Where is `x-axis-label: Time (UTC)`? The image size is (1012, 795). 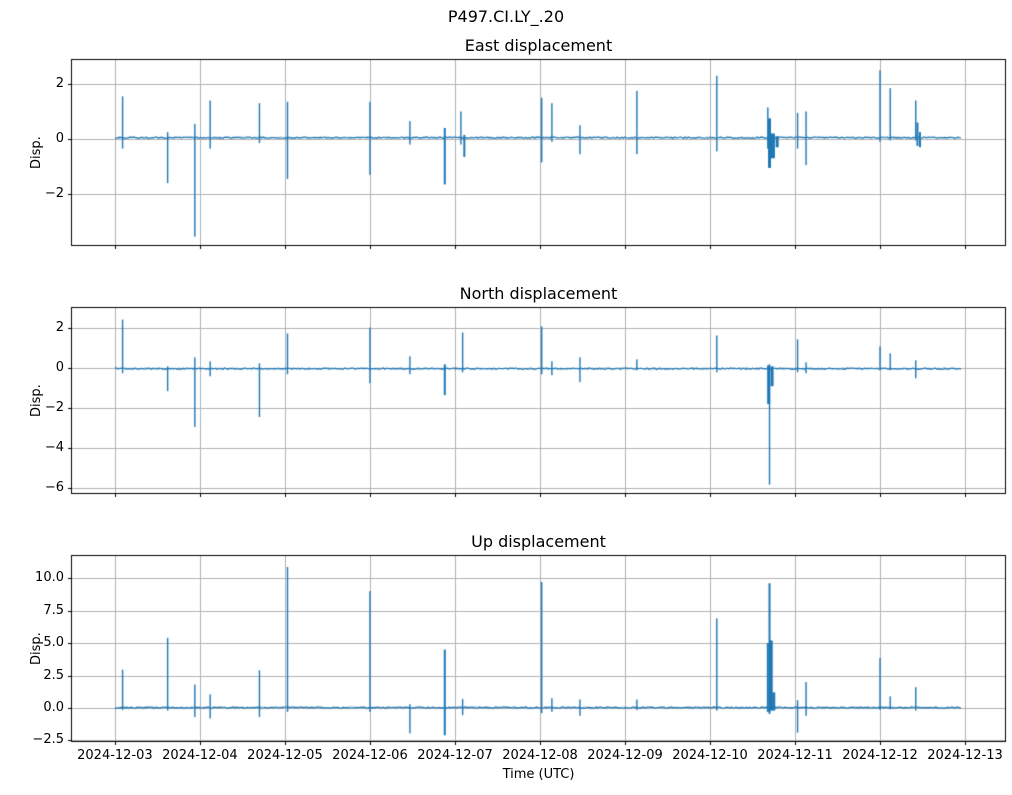
x-axis-label: Time (UTC) is located at coordinates (538, 774).